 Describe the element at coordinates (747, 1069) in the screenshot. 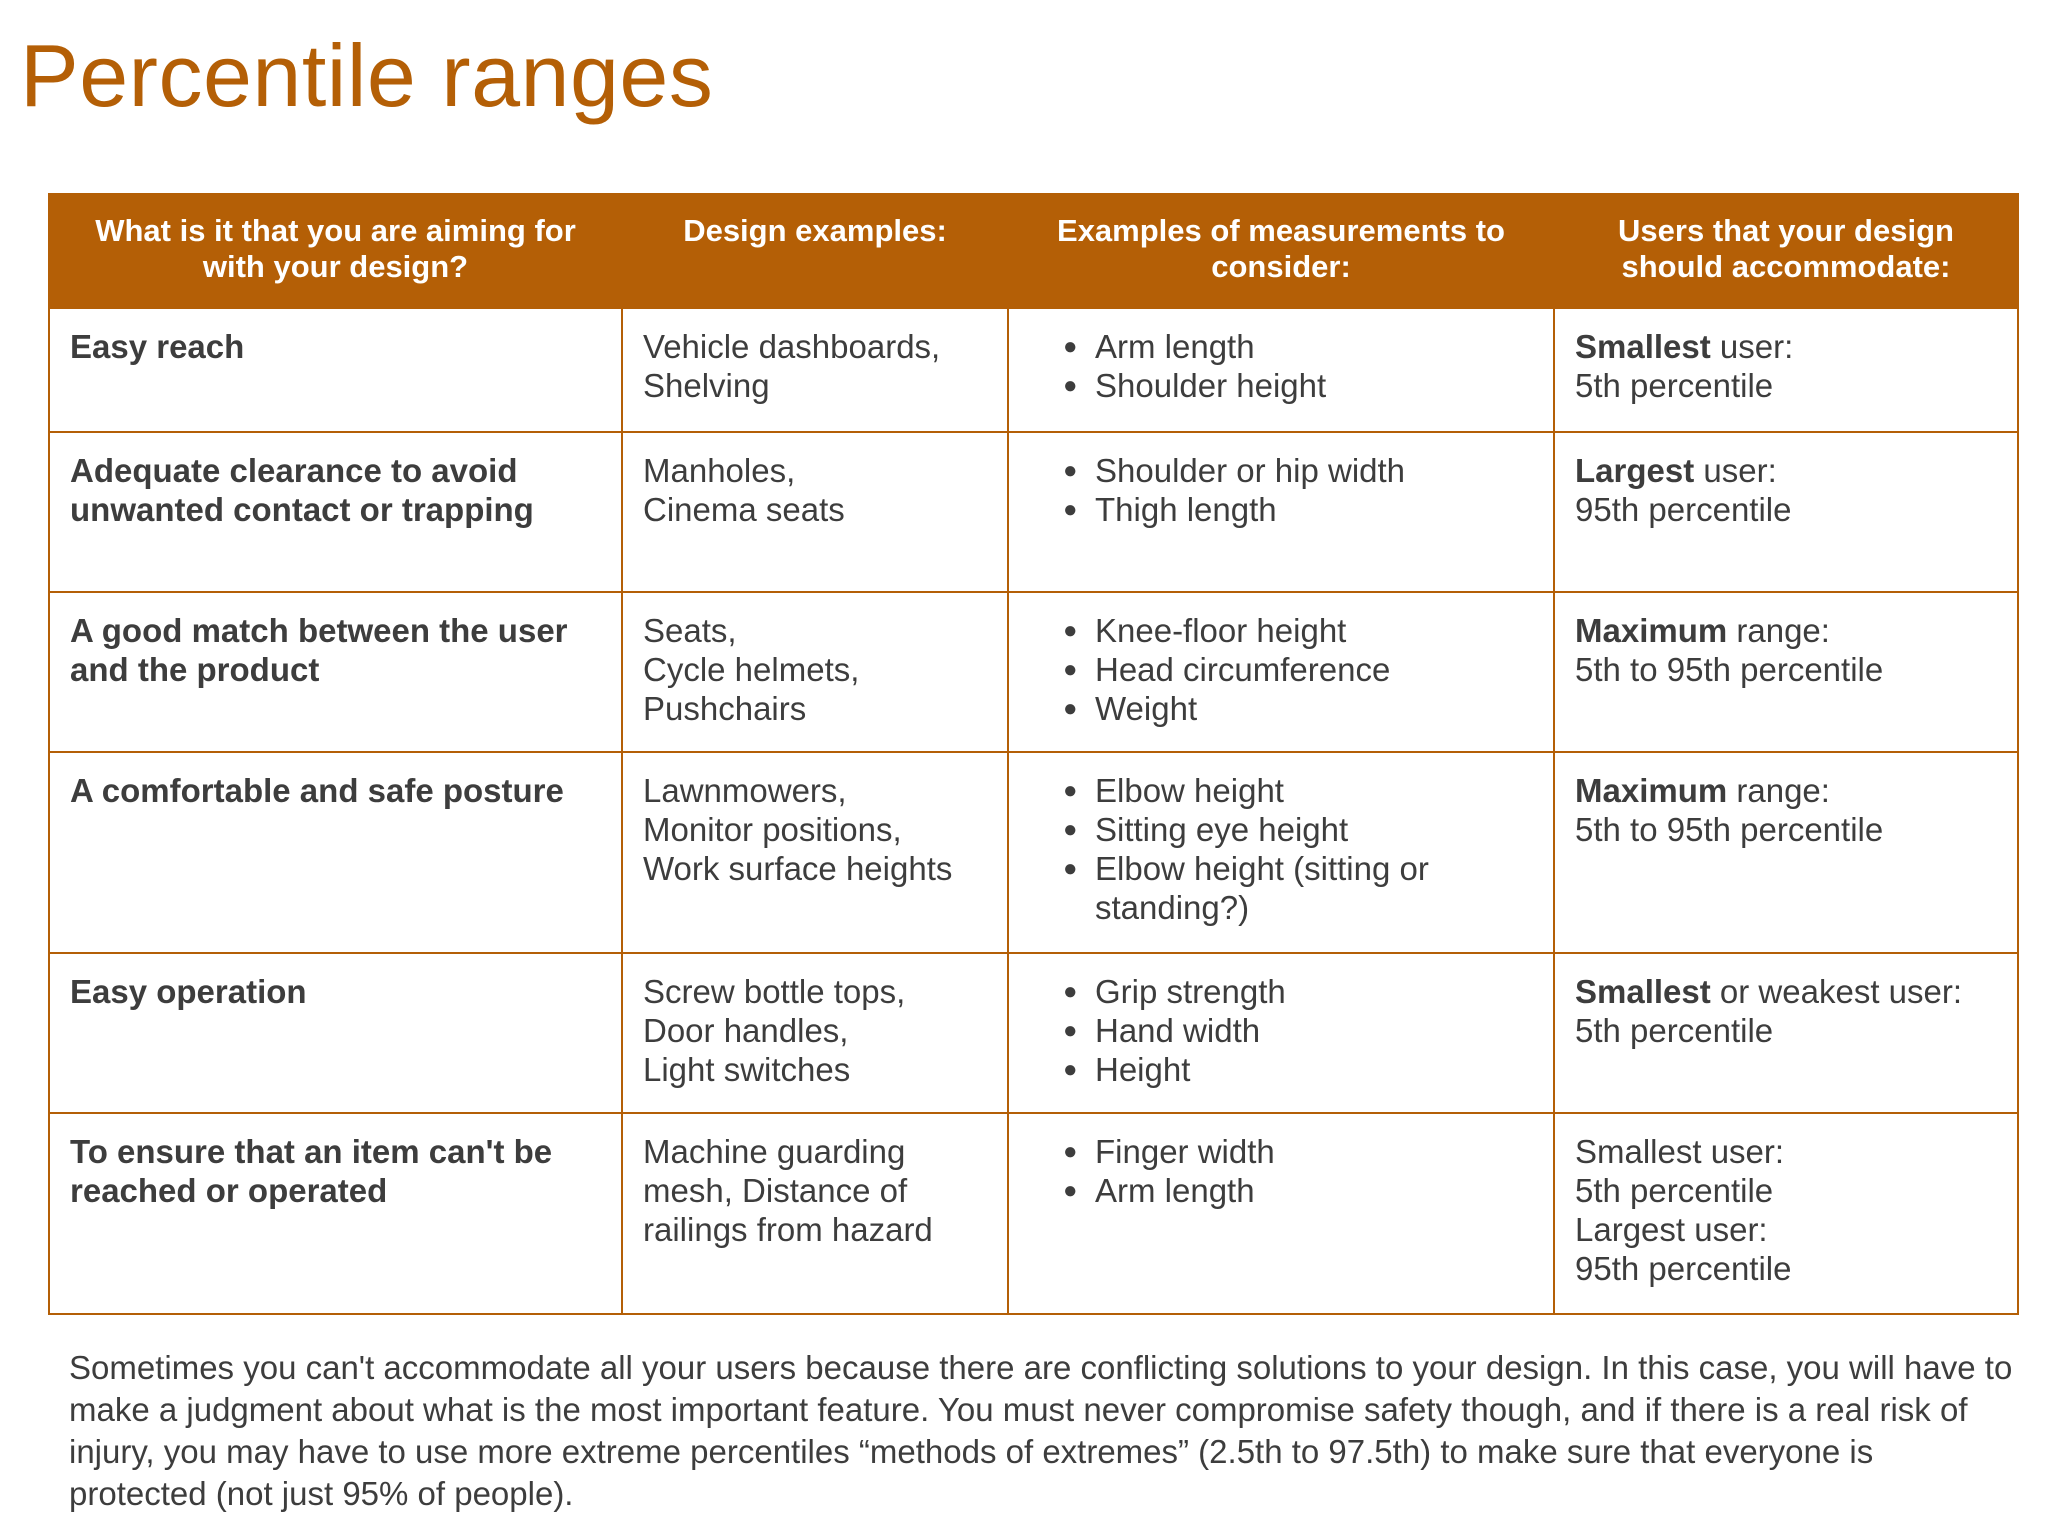

I see `design-example-text: Light switches` at that location.